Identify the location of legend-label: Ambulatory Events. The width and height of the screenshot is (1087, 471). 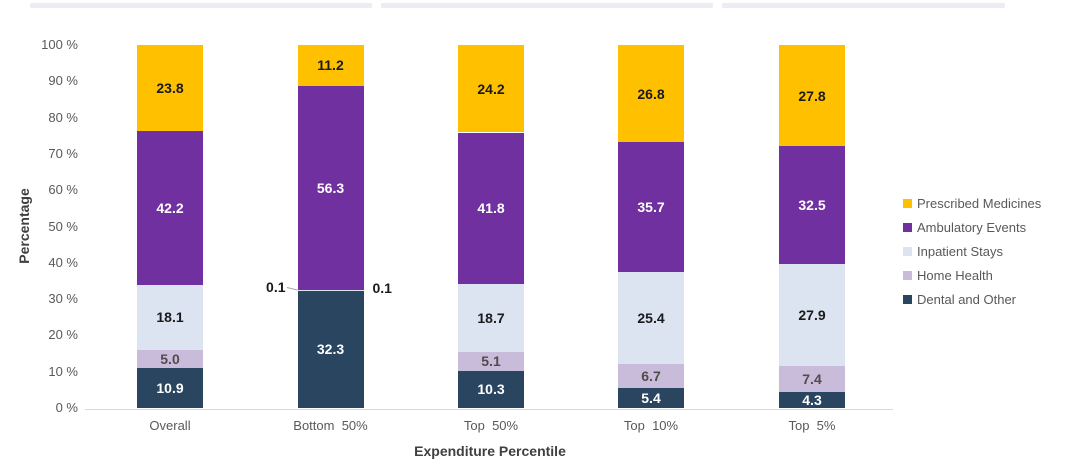
(972, 227).